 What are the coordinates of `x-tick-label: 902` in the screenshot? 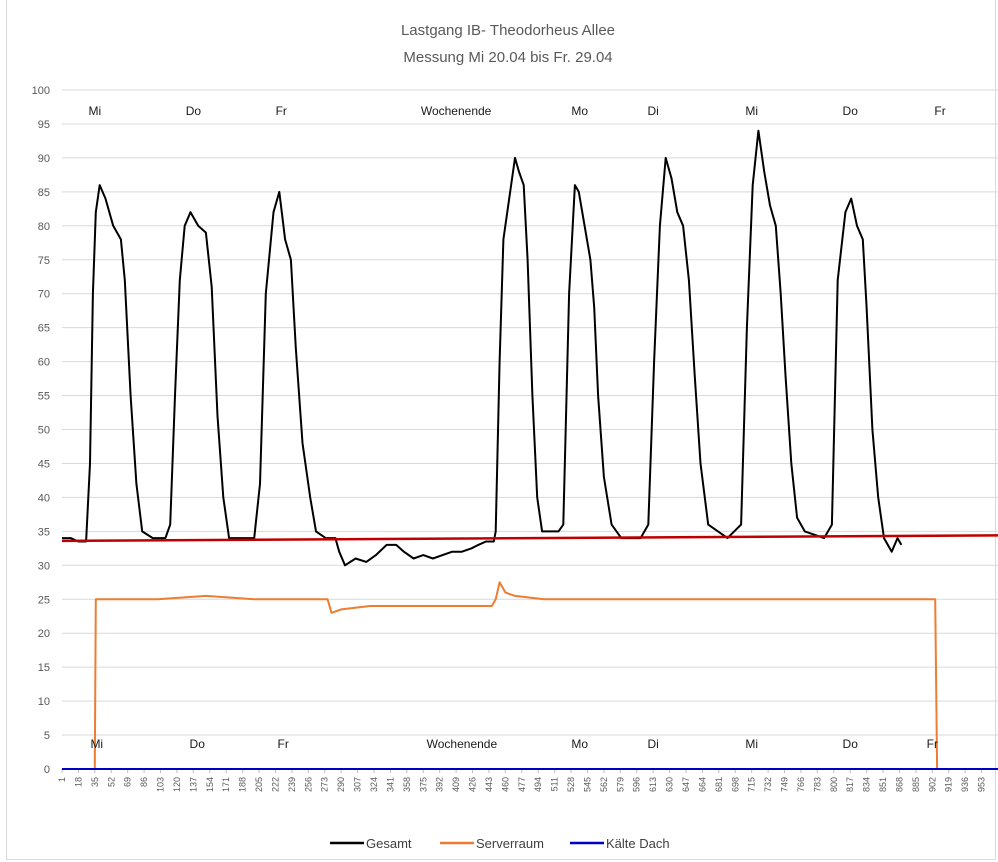 It's located at (932, 784).